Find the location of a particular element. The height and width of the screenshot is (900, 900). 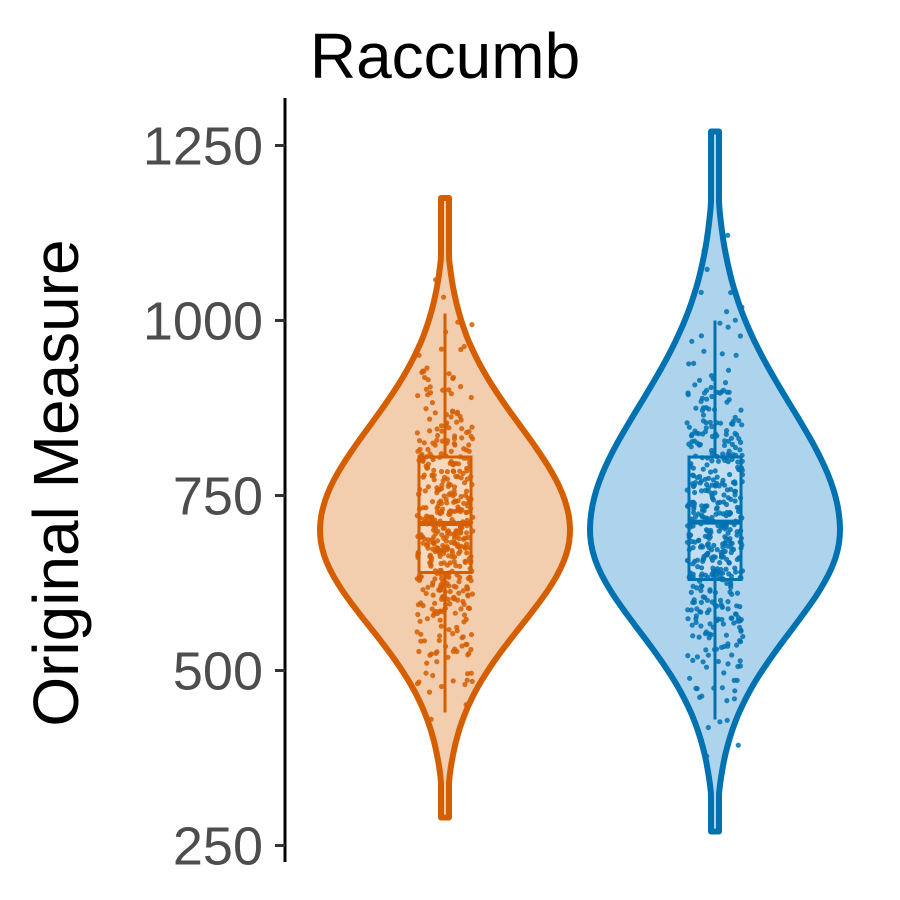

y-tick-label: 250 is located at coordinates (218, 847).